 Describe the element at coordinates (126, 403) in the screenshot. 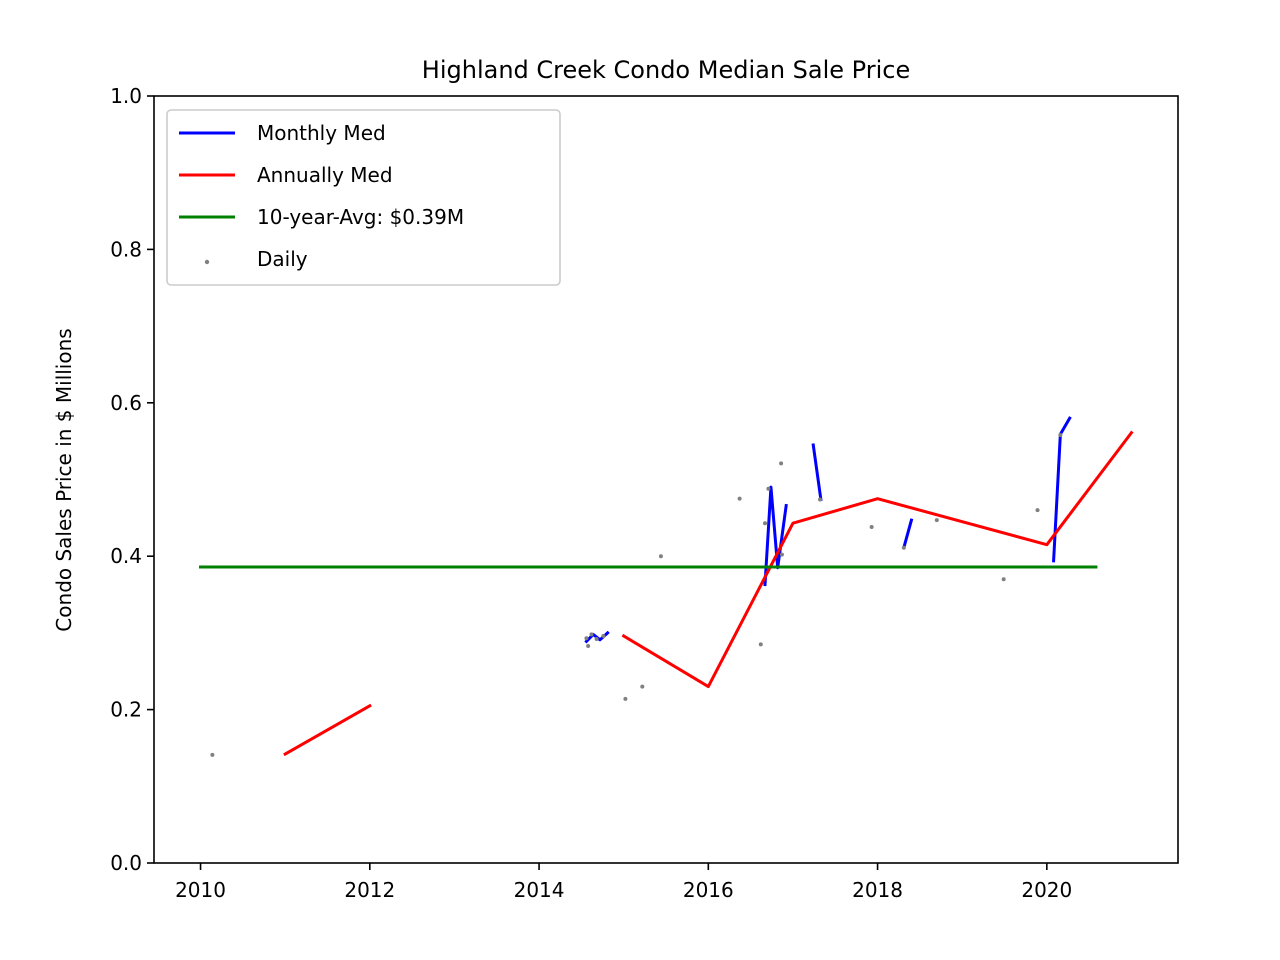

I see `y-tick-label-3: 0.6` at that location.